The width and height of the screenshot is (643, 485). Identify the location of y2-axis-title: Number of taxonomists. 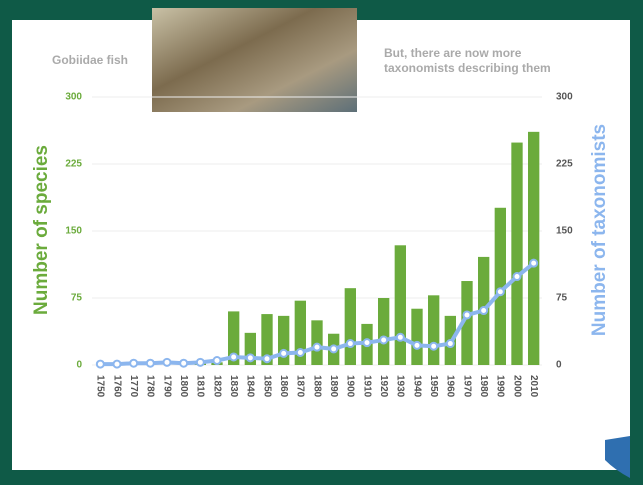
(599, 230).